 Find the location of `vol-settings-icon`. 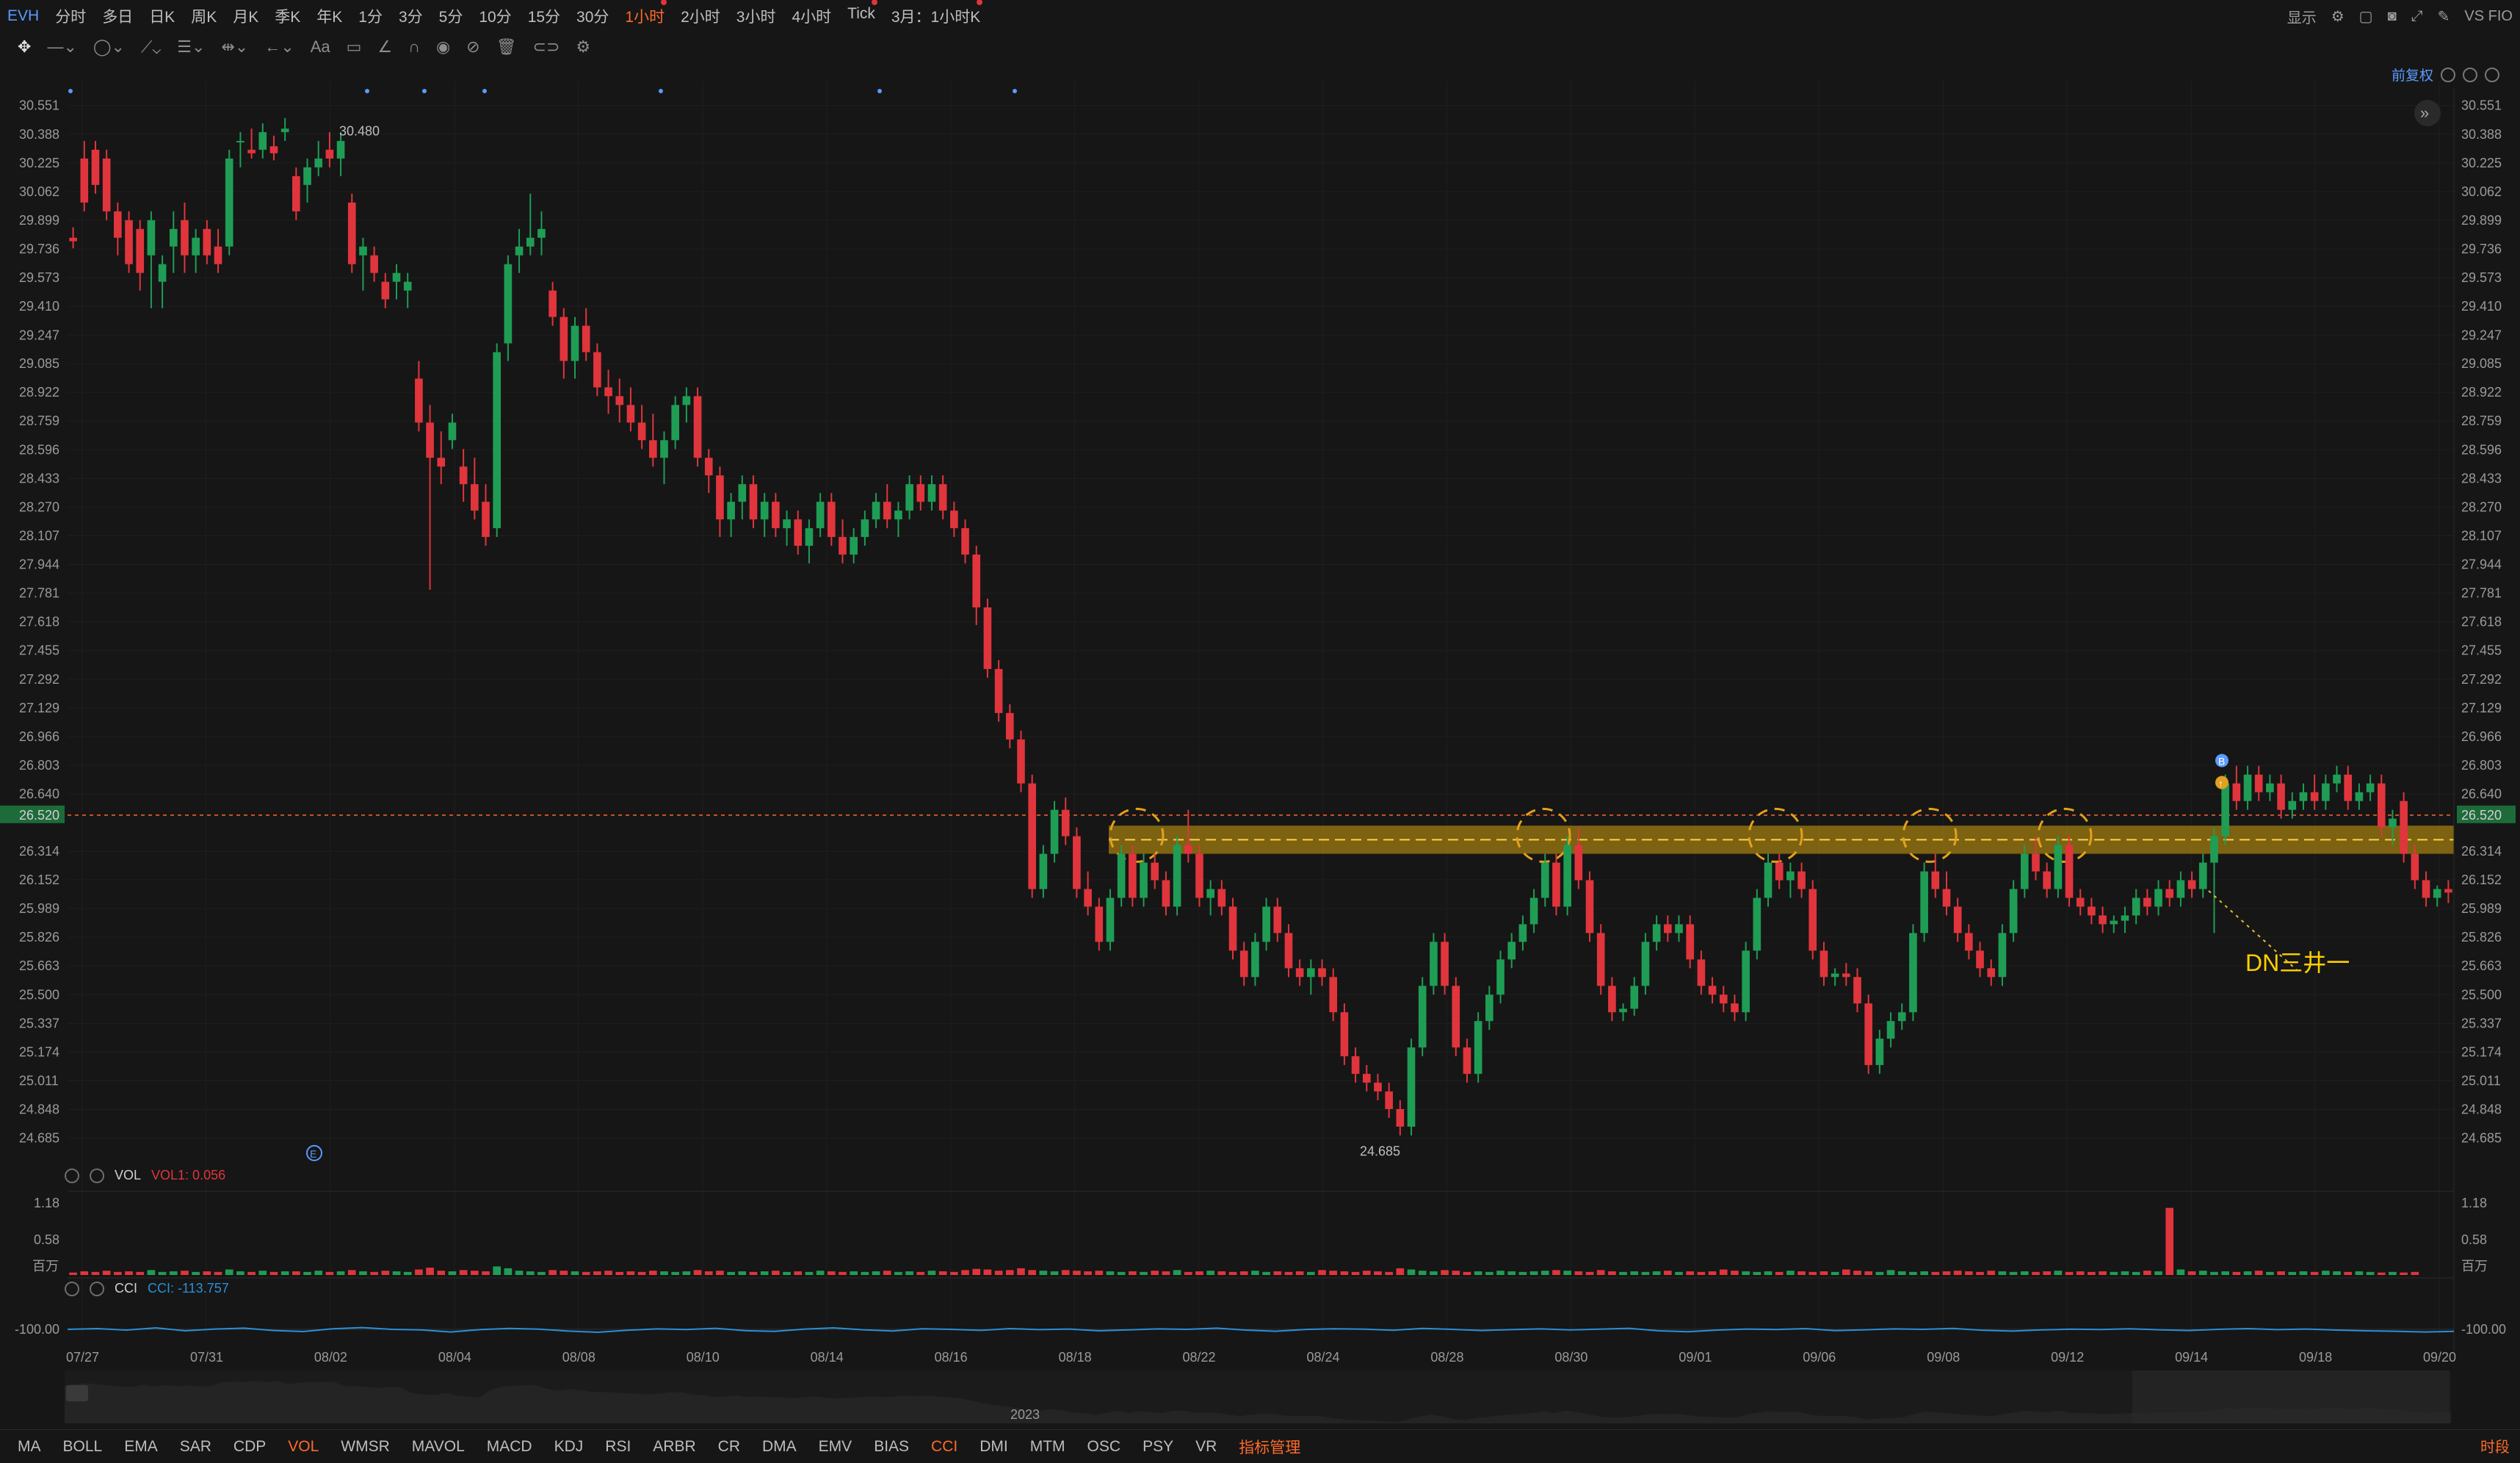

vol-settings-icon is located at coordinates (72, 1175).